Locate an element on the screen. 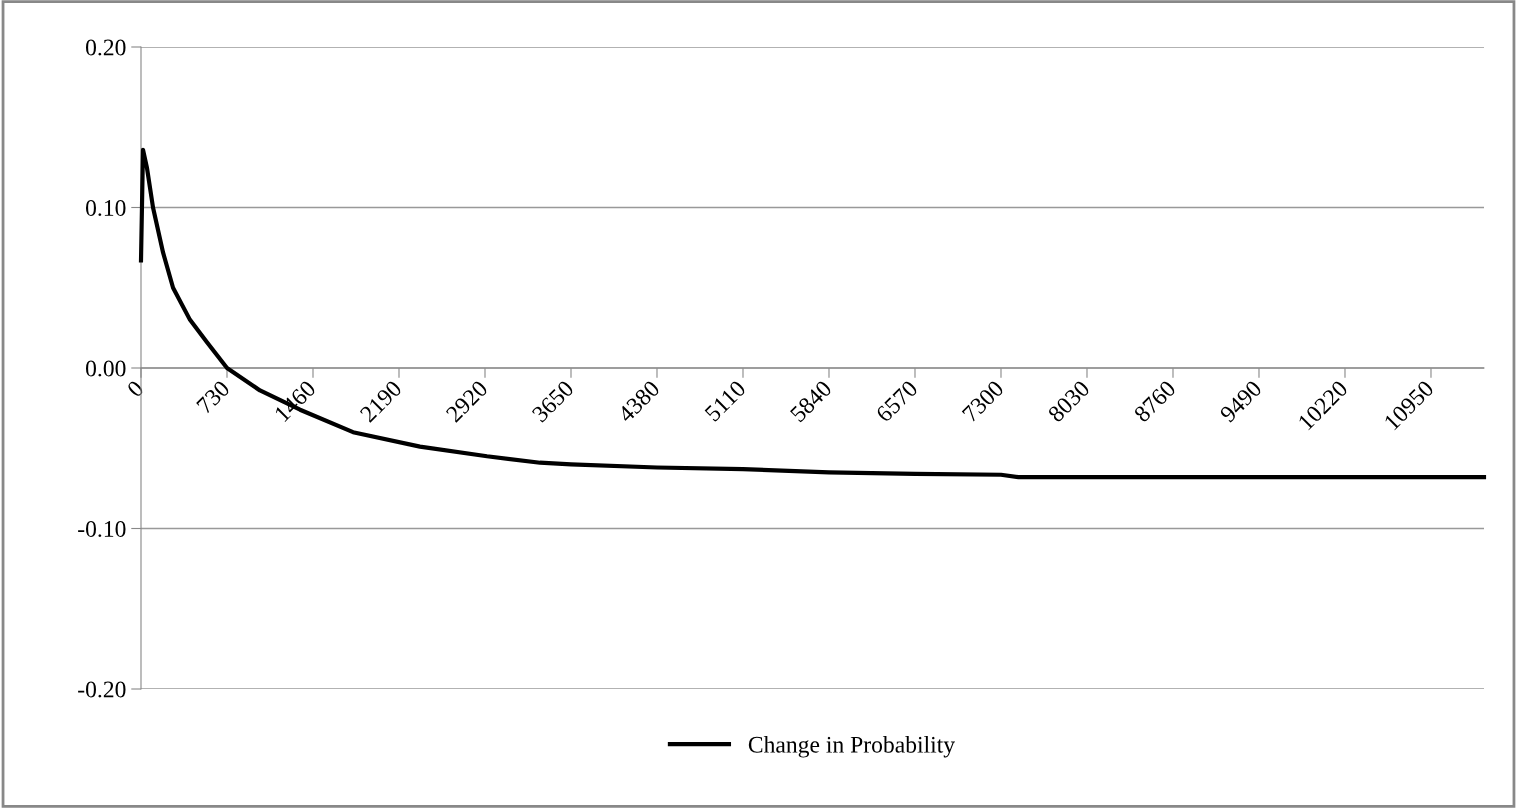  y-tick-label: -0.20 is located at coordinates (102, 689).